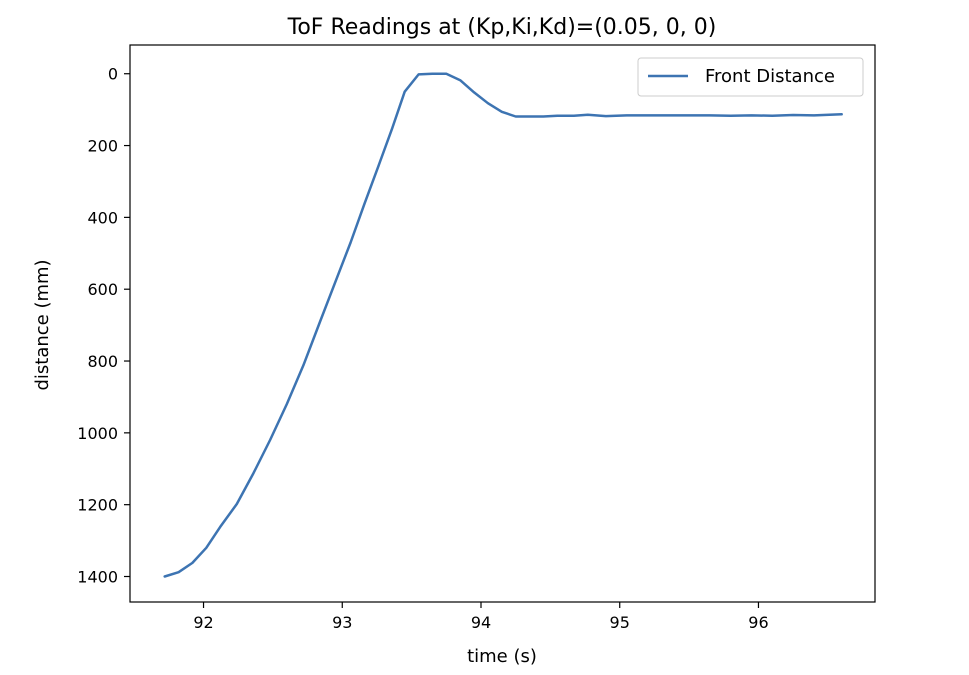  I want to click on y-tick-label: 0, so click(113, 74).